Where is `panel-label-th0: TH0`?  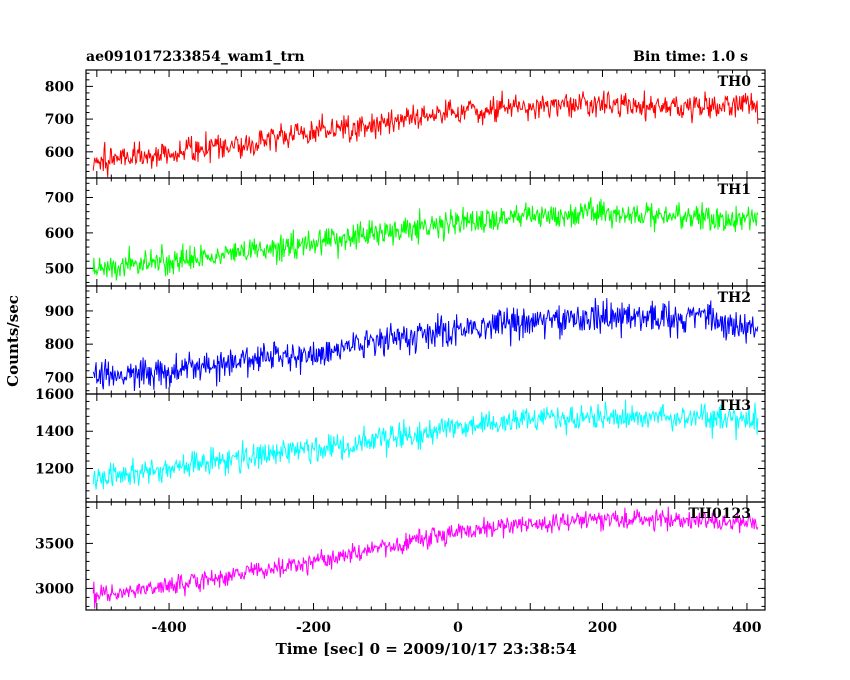
panel-label-th0: TH0 is located at coordinates (735, 82).